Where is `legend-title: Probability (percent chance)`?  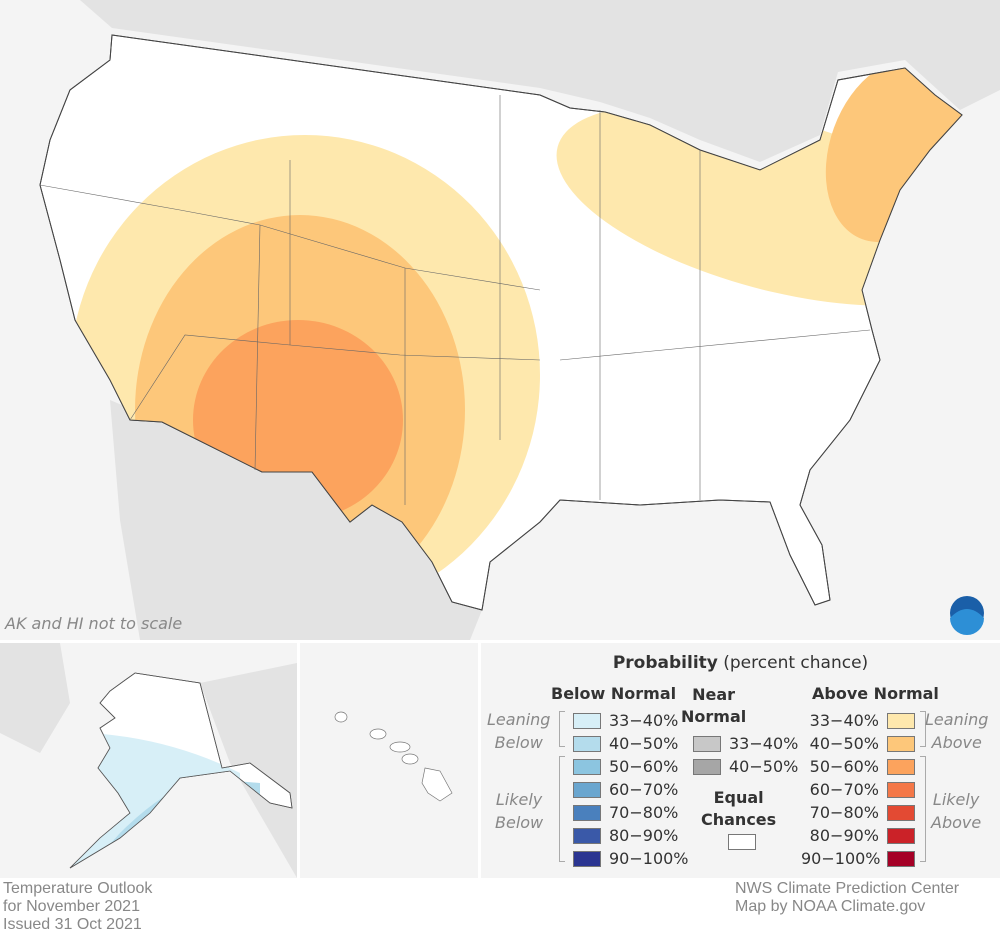
legend-title: Probability (percent chance) is located at coordinates (740, 663).